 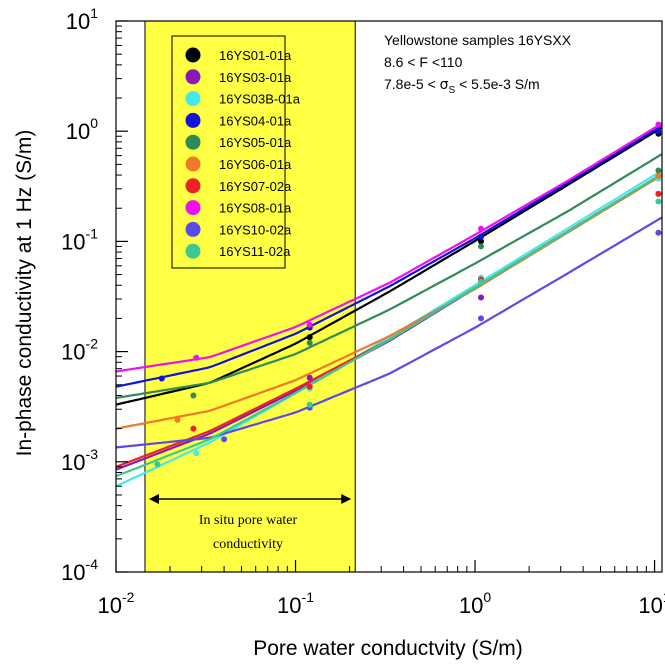 I want to click on x-tick-label: 10⁻¹, so click(x=295, y=603).